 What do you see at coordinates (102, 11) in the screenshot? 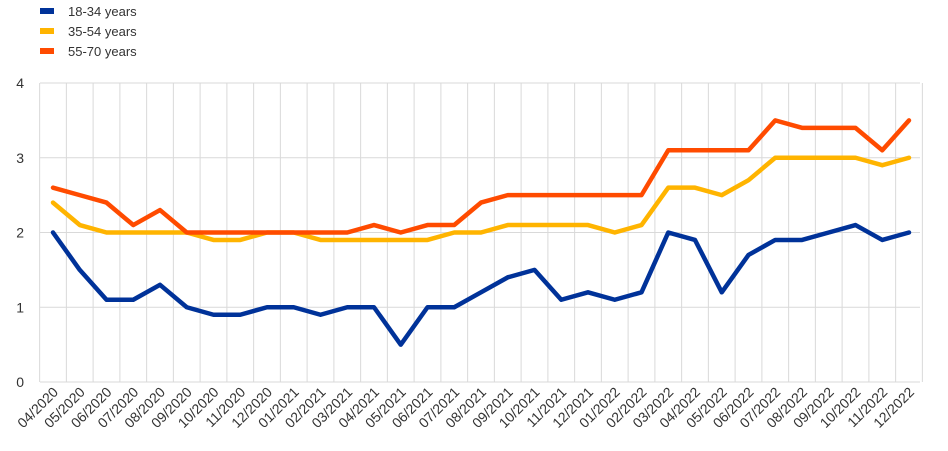
I see `legend-label: 18-34 years` at bounding box center [102, 11].